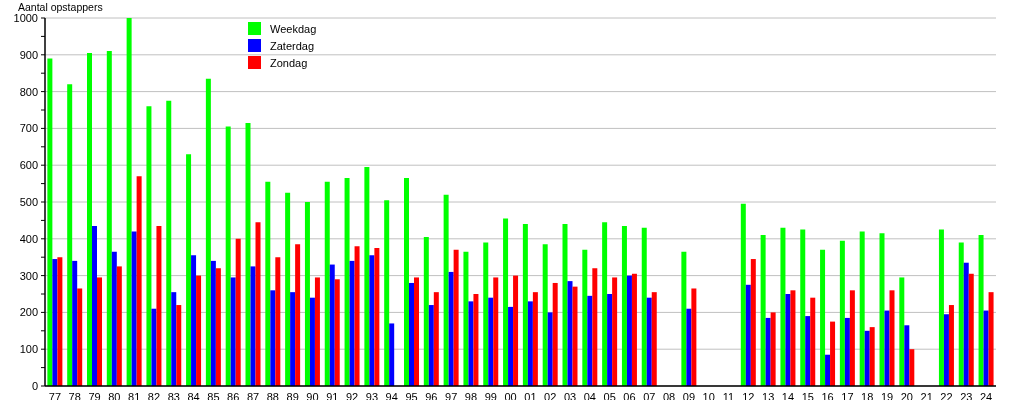 The image size is (1015, 400). What do you see at coordinates (312, 395) in the screenshot?
I see `x-tick-label: 90` at bounding box center [312, 395].